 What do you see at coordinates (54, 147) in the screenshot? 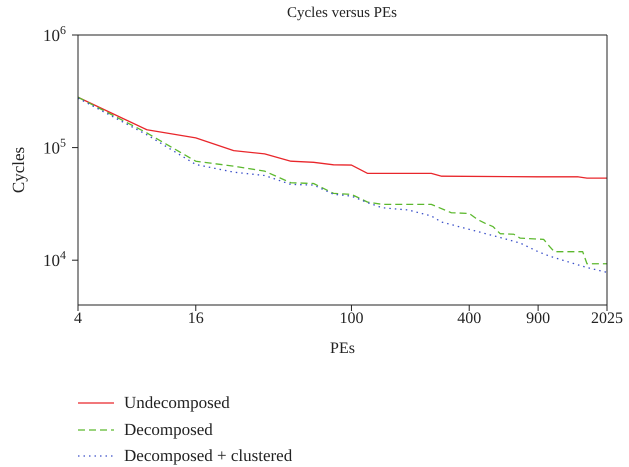
I see `y-tick-label: 10$^{5}$` at bounding box center [54, 147].